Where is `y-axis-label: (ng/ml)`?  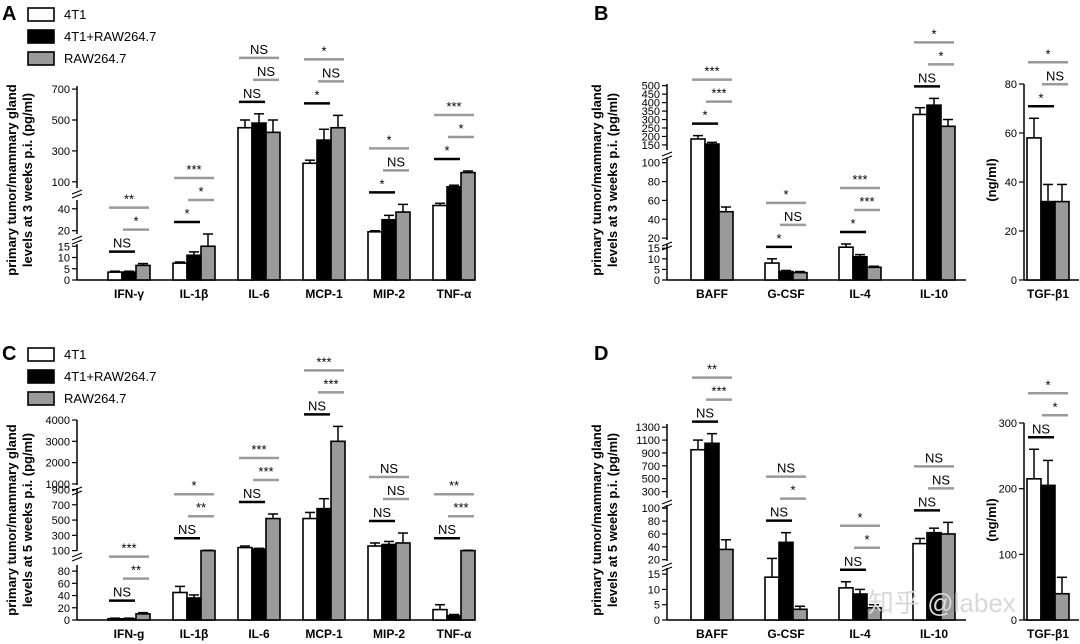 y-axis-label: (ng/ml) is located at coordinates (991, 519).